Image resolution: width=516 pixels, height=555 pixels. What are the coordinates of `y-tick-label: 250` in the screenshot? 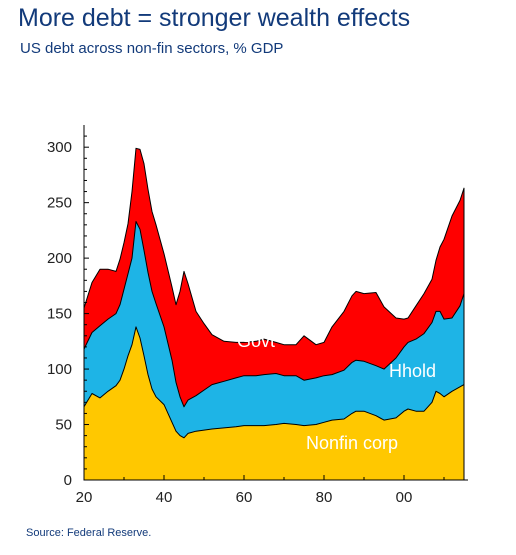 It's located at (59, 203).